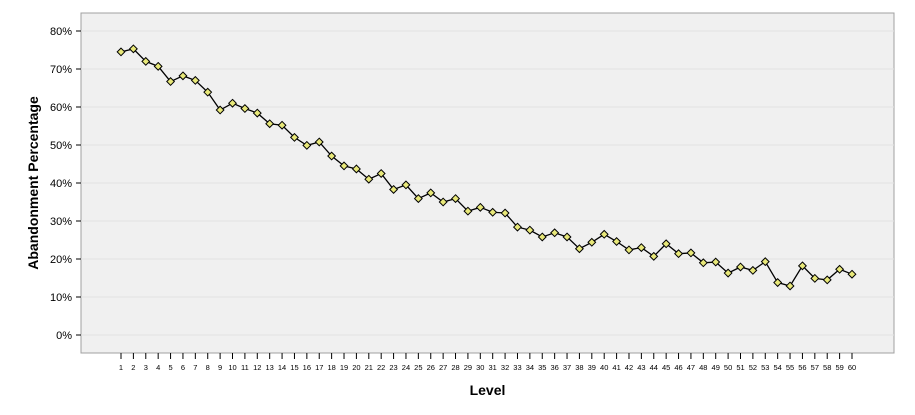 This screenshot has width=915, height=415. Describe the element at coordinates (61, 146) in the screenshot. I see `y-tick-label: 50%` at that location.